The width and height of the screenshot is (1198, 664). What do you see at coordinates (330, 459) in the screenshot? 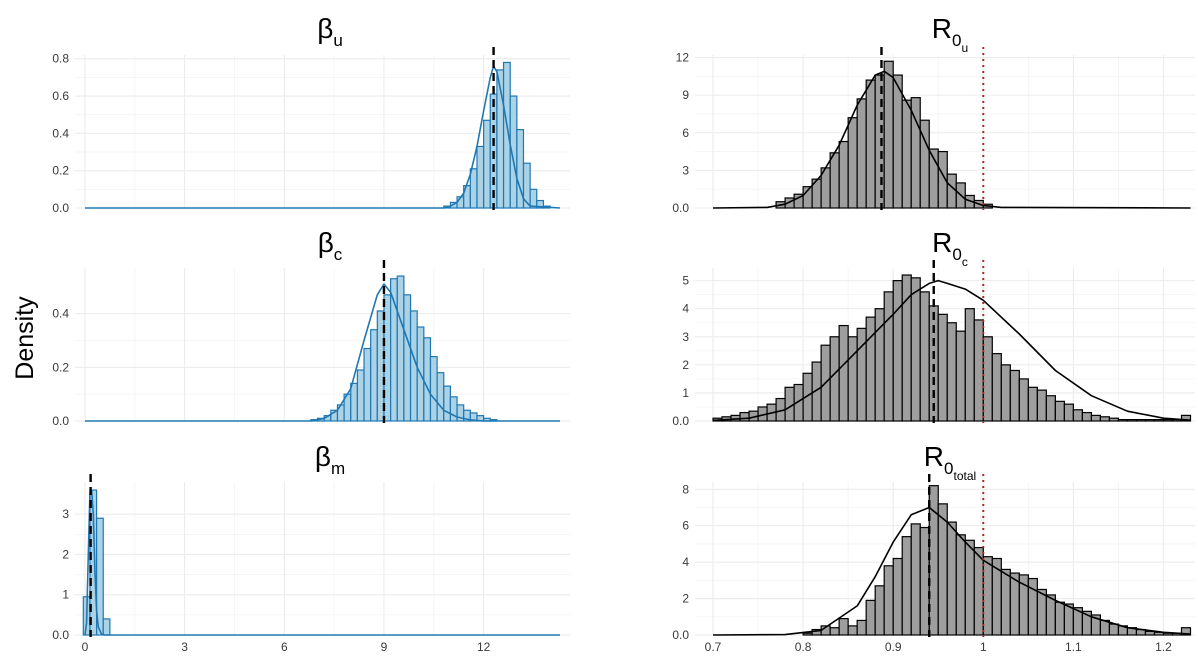
I see `panel-title: βm` at bounding box center [330, 459].